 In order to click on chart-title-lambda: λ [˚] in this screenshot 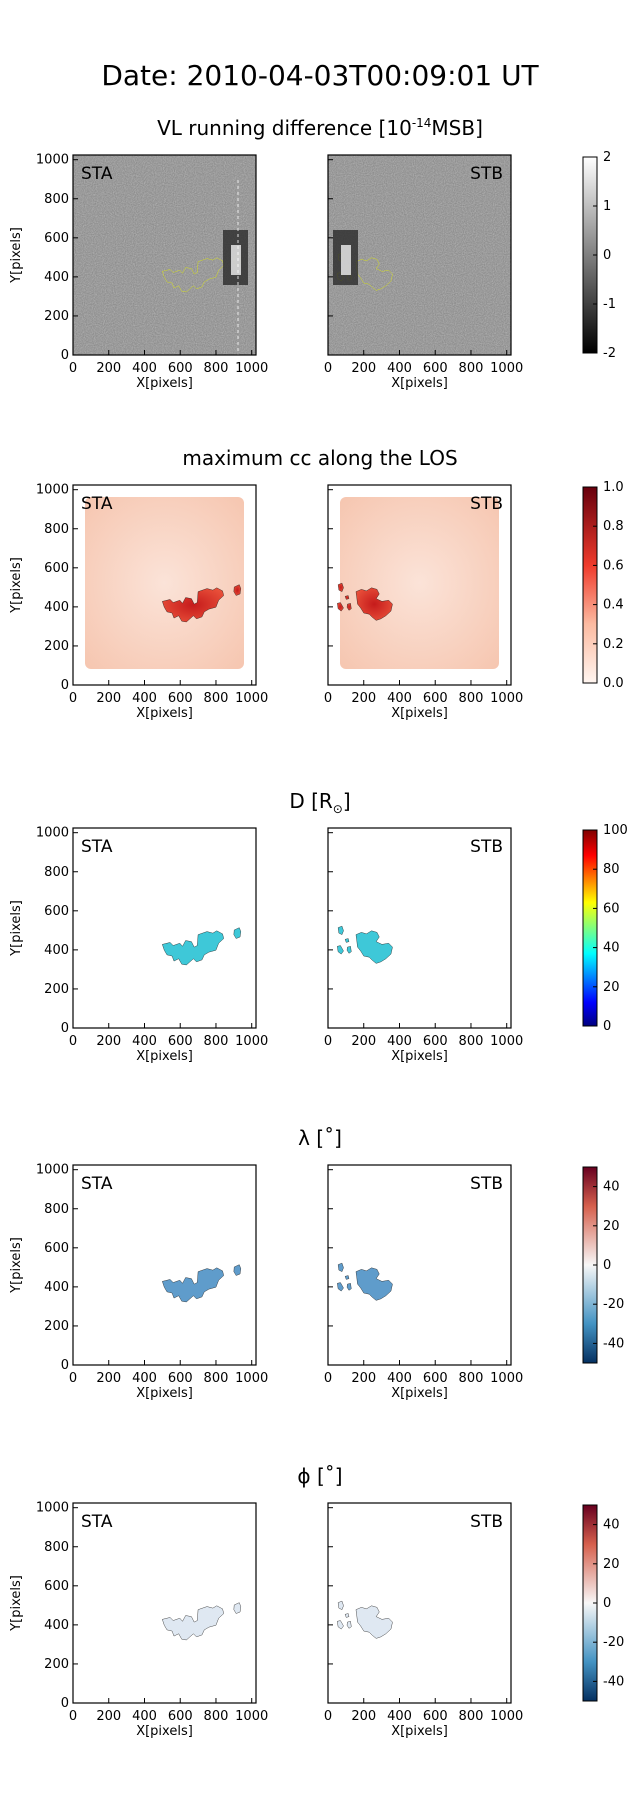, I will do `click(320, 1138)`.